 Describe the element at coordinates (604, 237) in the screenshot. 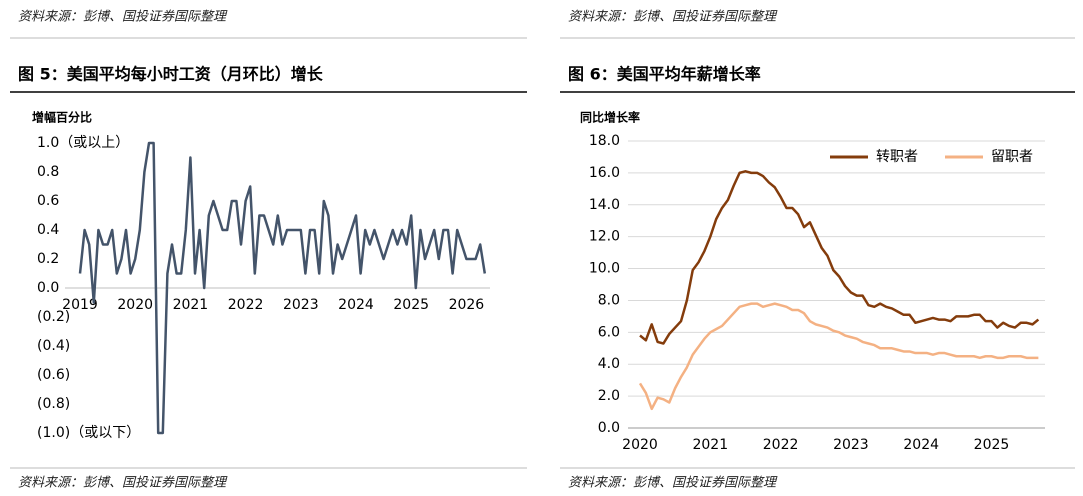

I see `y-tick-label: 12.0` at that location.